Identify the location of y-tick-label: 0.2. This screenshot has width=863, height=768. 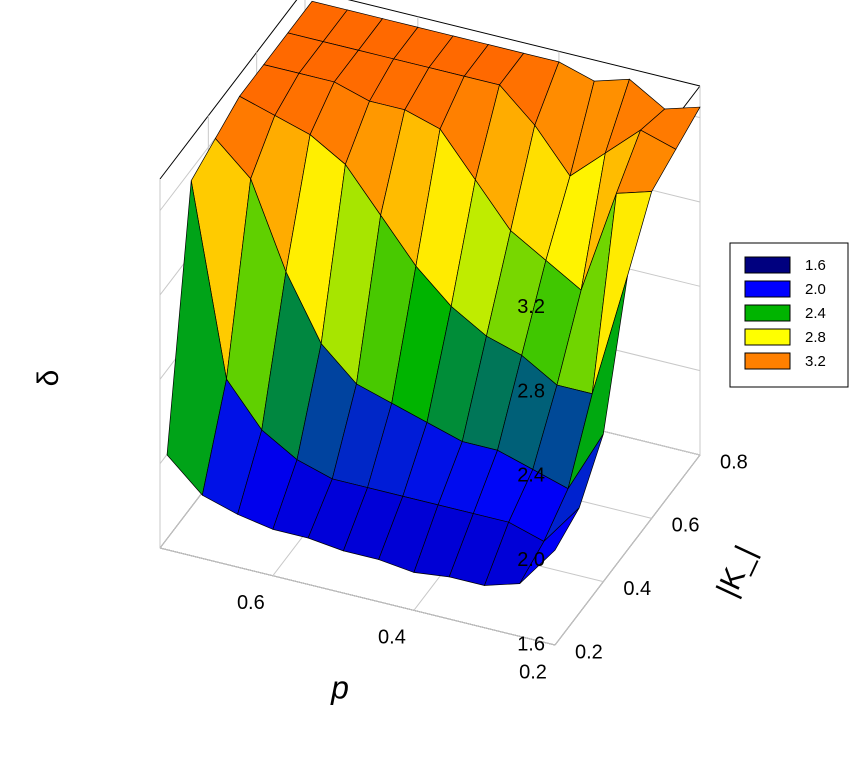
(589, 652).